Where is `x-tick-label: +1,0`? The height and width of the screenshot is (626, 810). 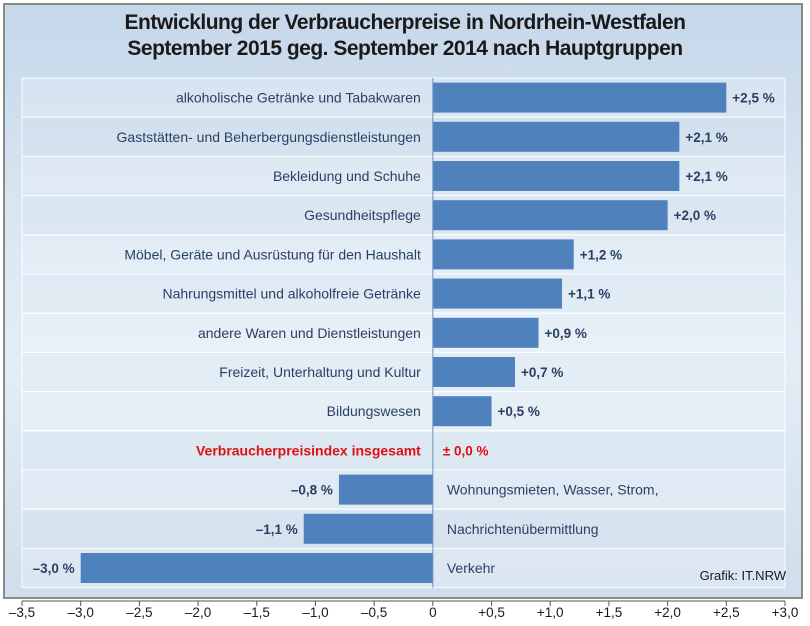 x-tick-label: +1,0 is located at coordinates (550, 612).